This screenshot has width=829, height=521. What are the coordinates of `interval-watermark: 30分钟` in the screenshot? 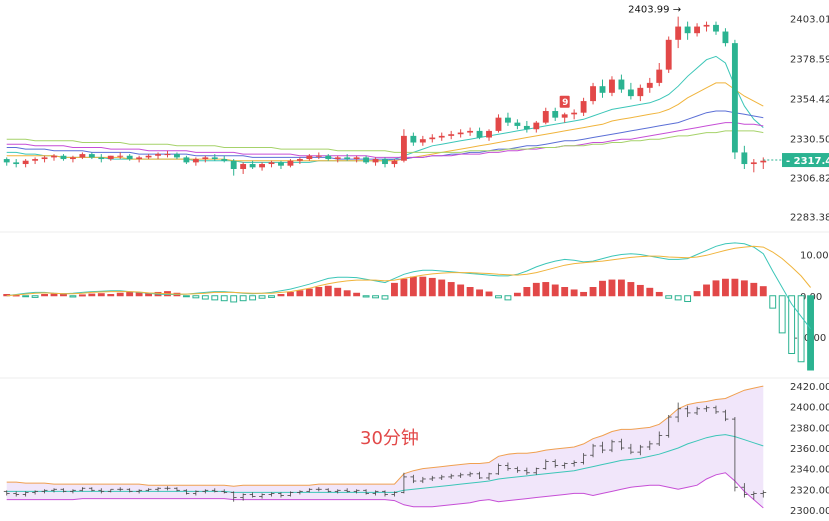 It's located at (389, 438).